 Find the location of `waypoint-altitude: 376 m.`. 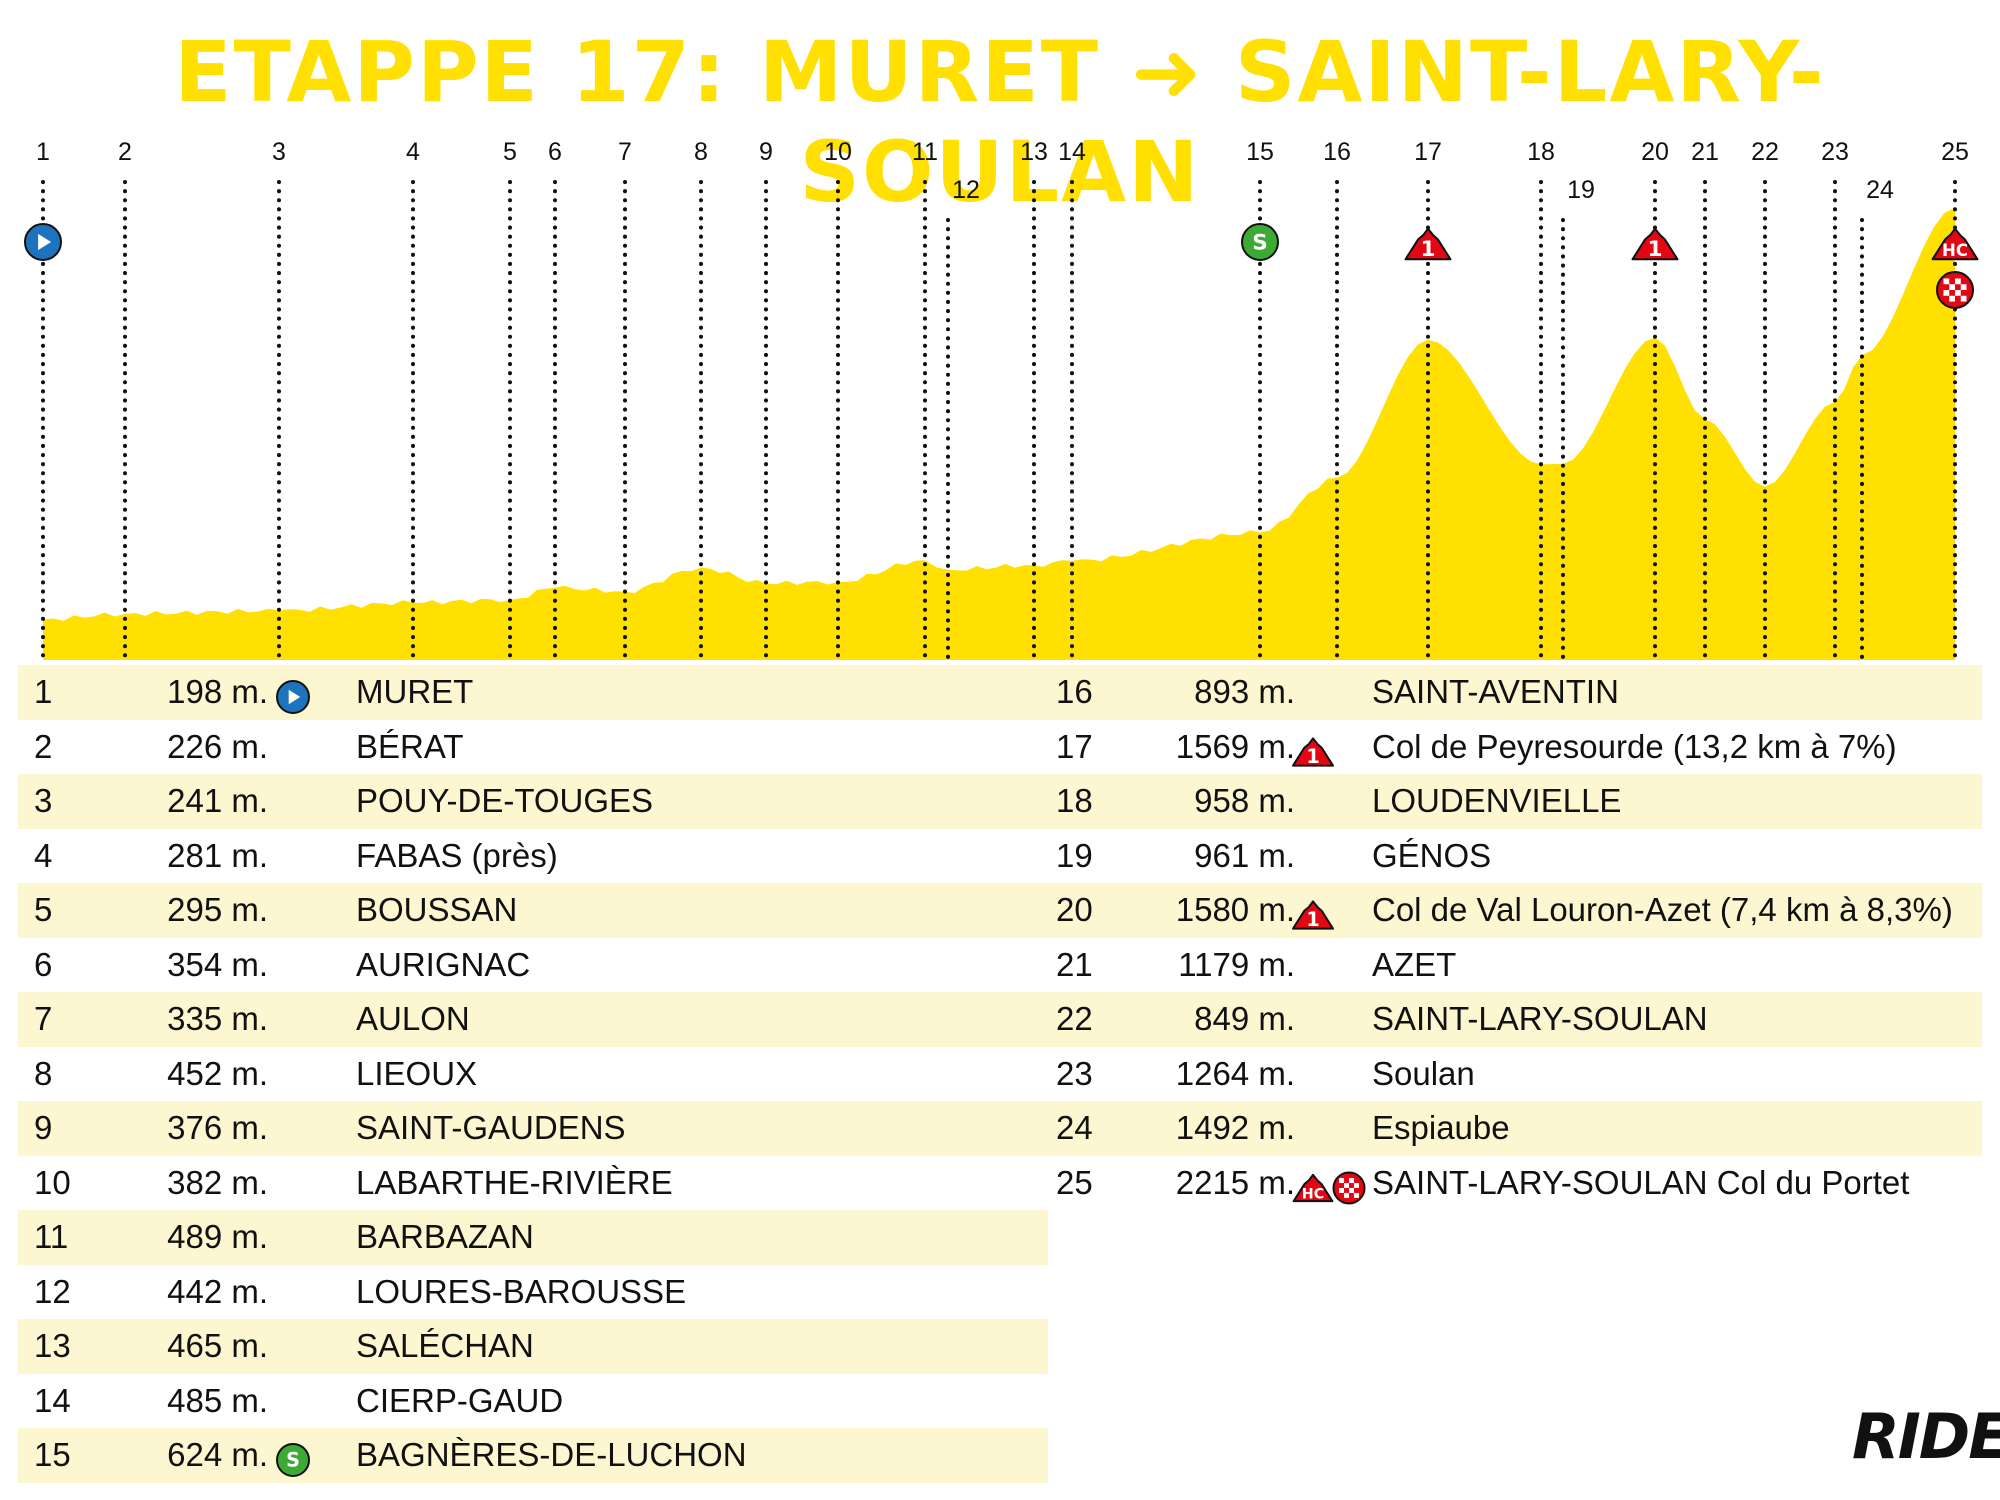

waypoint-altitude: 376 m. is located at coordinates (217, 1127).